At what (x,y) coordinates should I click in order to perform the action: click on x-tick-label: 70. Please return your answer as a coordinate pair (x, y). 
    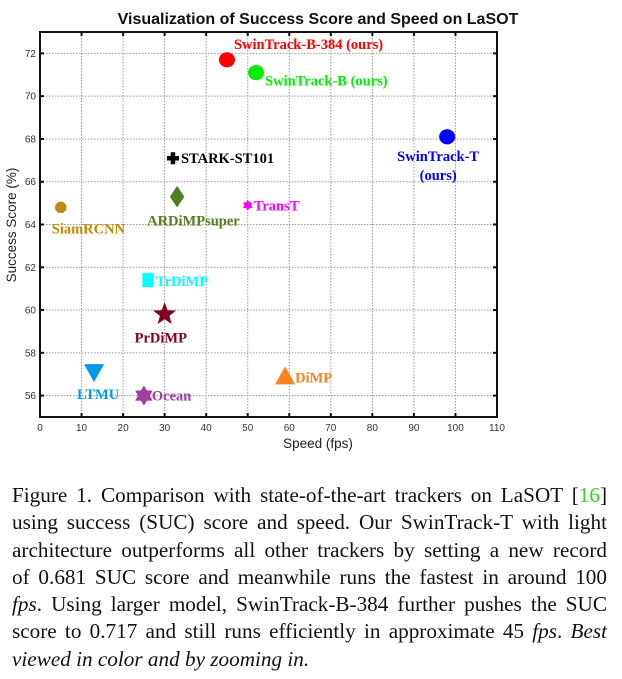
    Looking at the image, I should click on (331, 428).